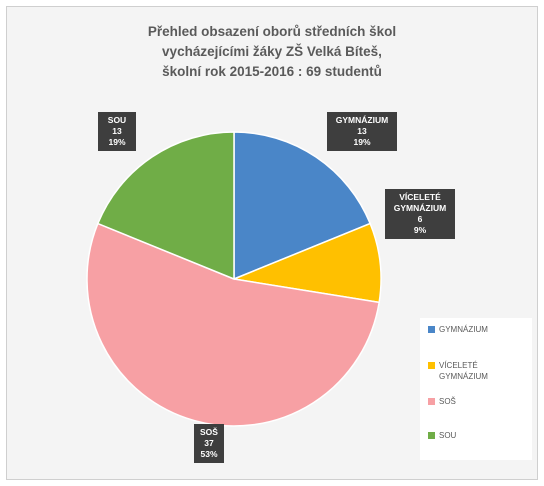  I want to click on legend-label: SOŠ, so click(447, 401).